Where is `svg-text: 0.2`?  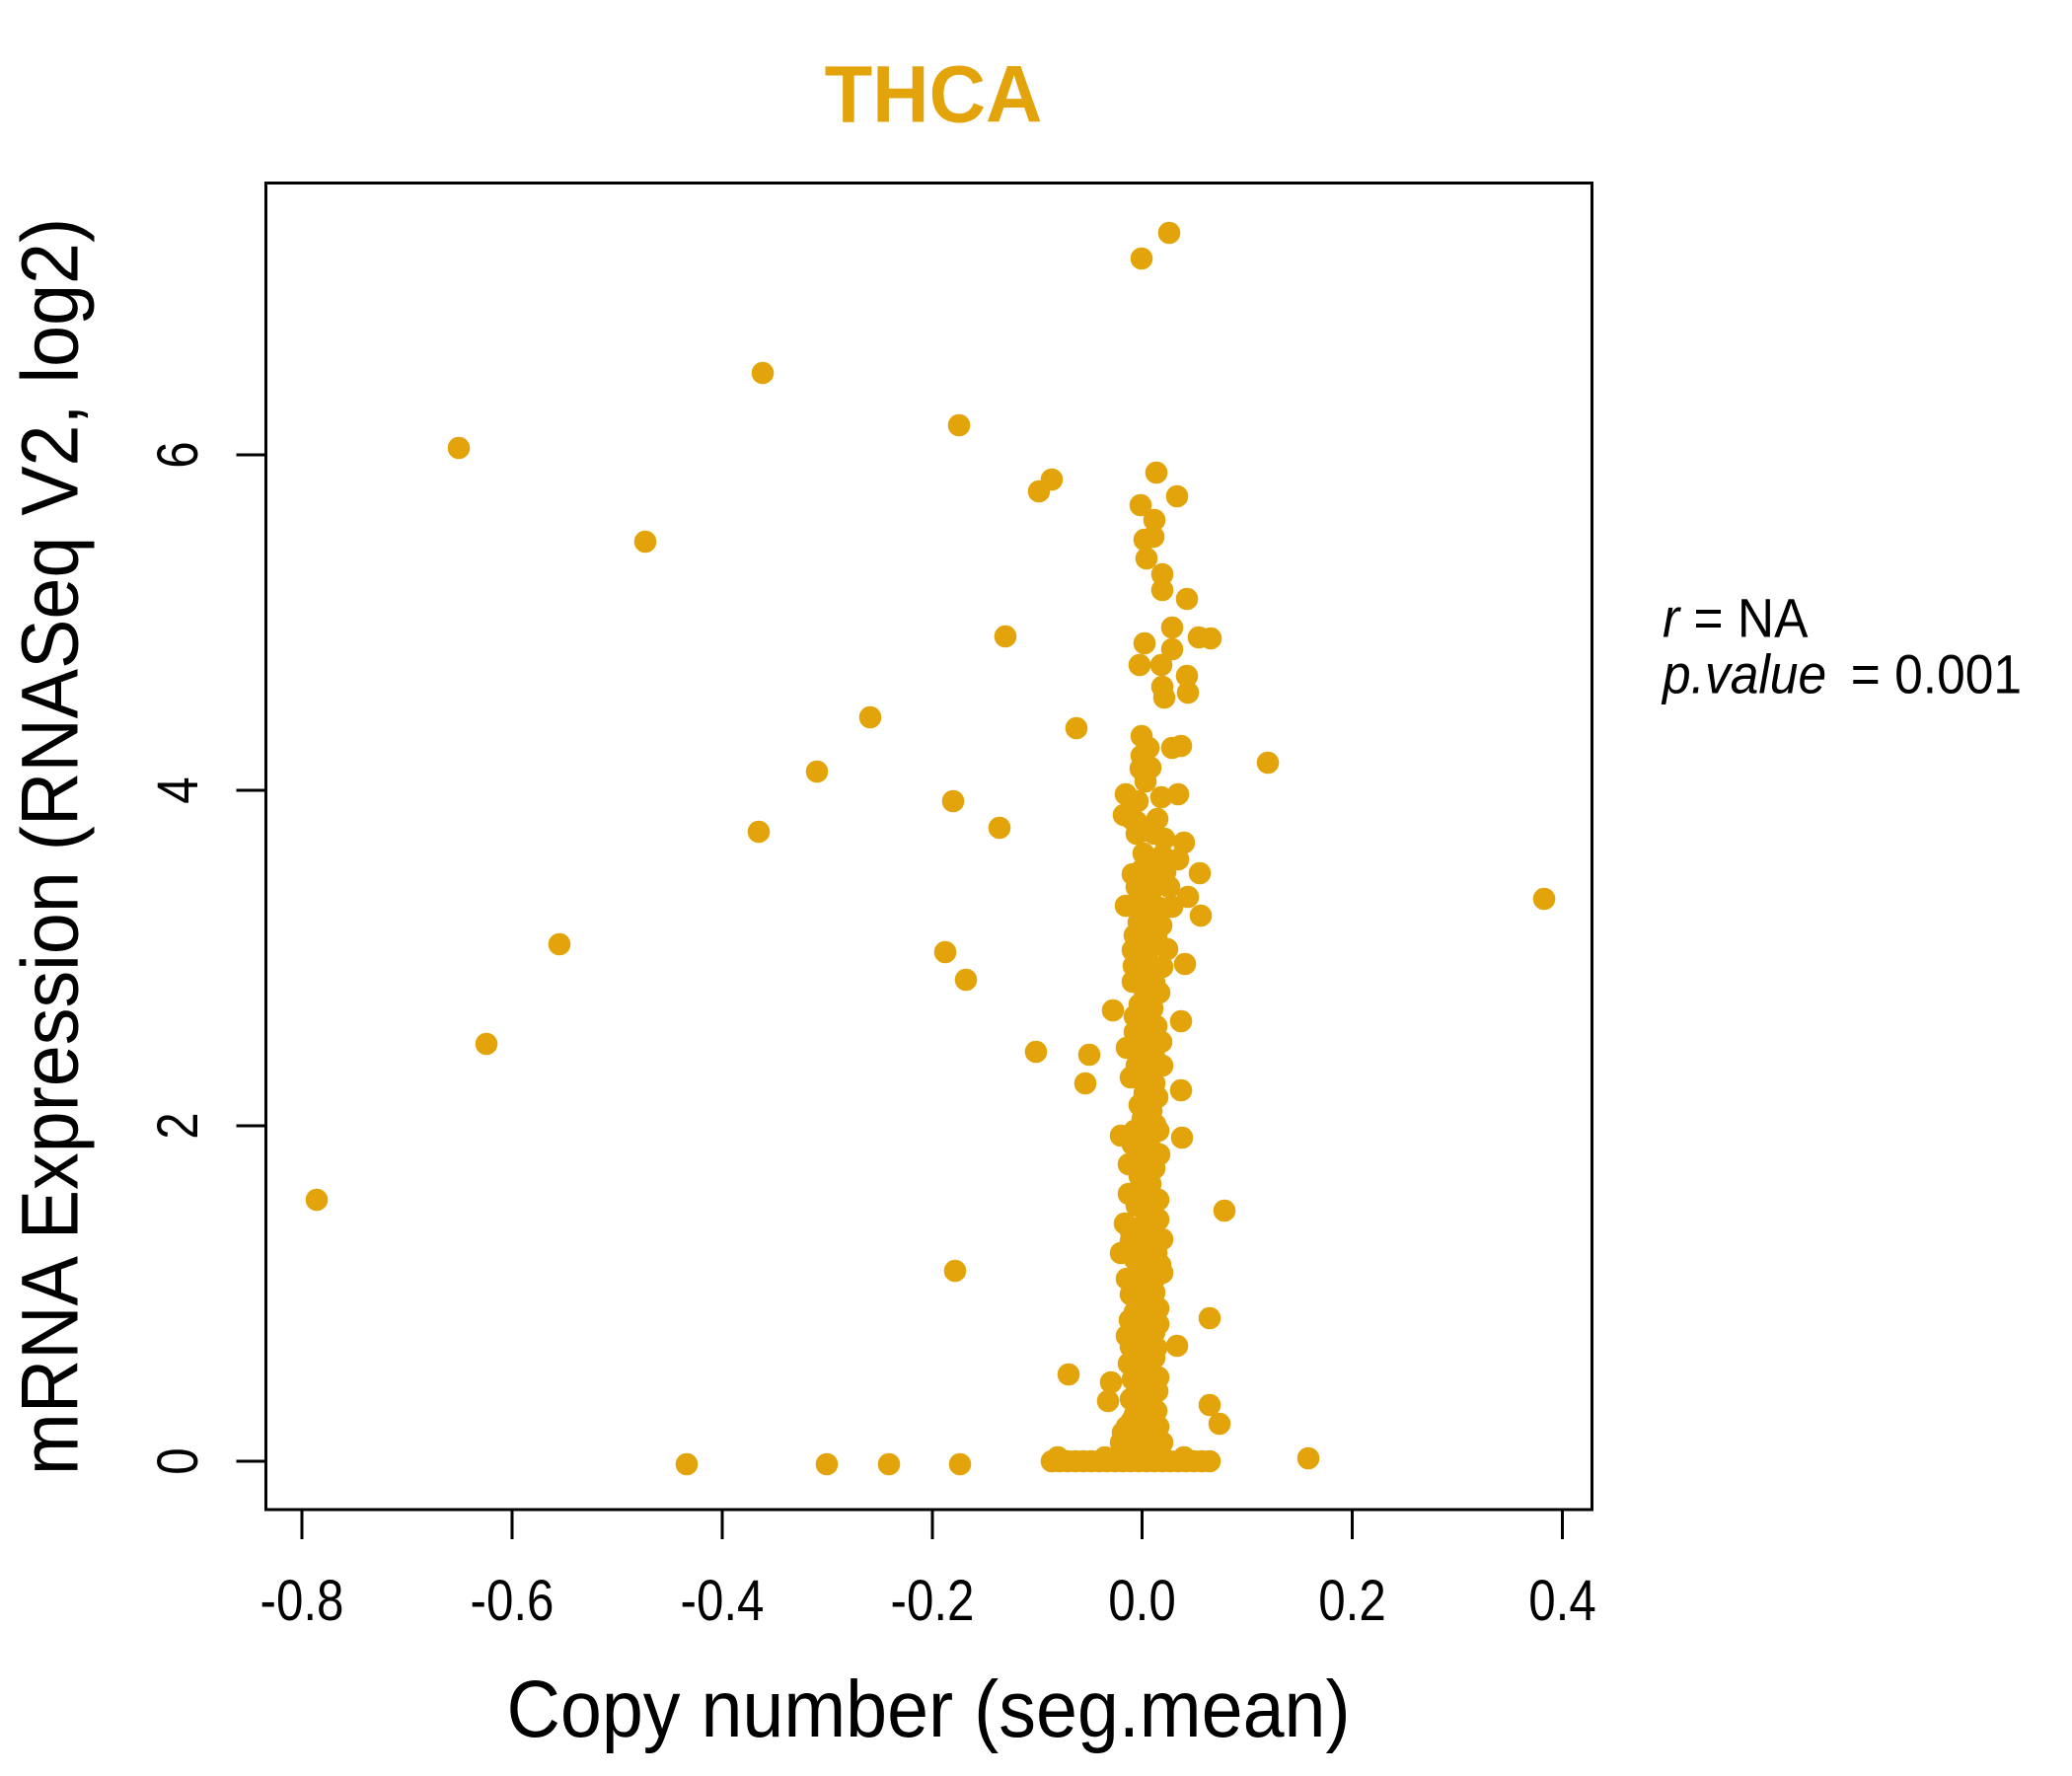 svg-text: 0.2 is located at coordinates (1352, 1601).